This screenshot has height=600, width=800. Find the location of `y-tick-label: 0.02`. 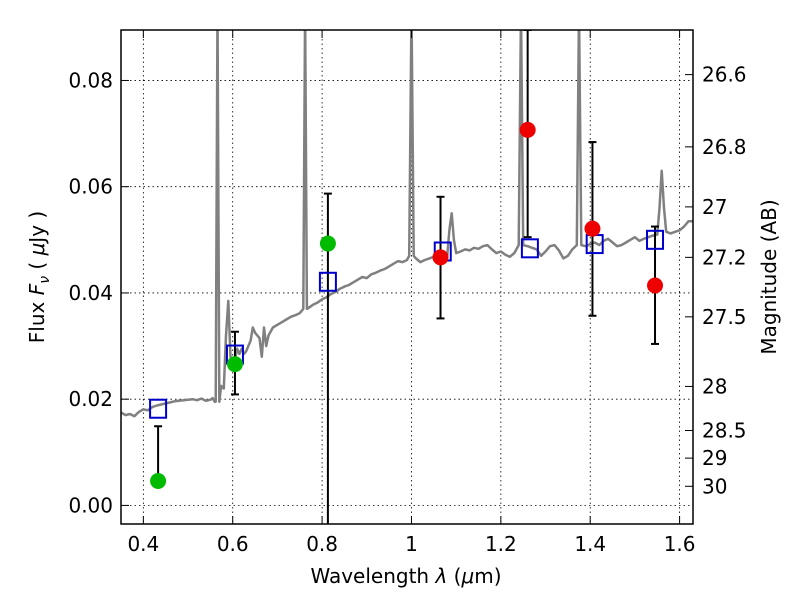

y-tick-label: 0.02 is located at coordinates (90, 399).